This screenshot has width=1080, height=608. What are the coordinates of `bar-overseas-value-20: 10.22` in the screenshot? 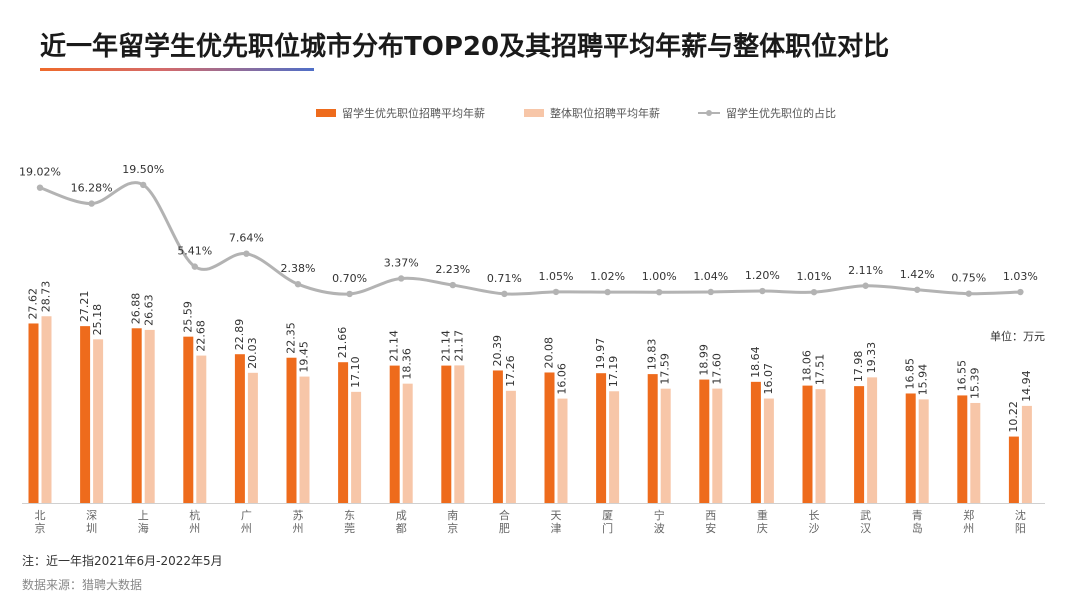 It's located at (1013, 417).